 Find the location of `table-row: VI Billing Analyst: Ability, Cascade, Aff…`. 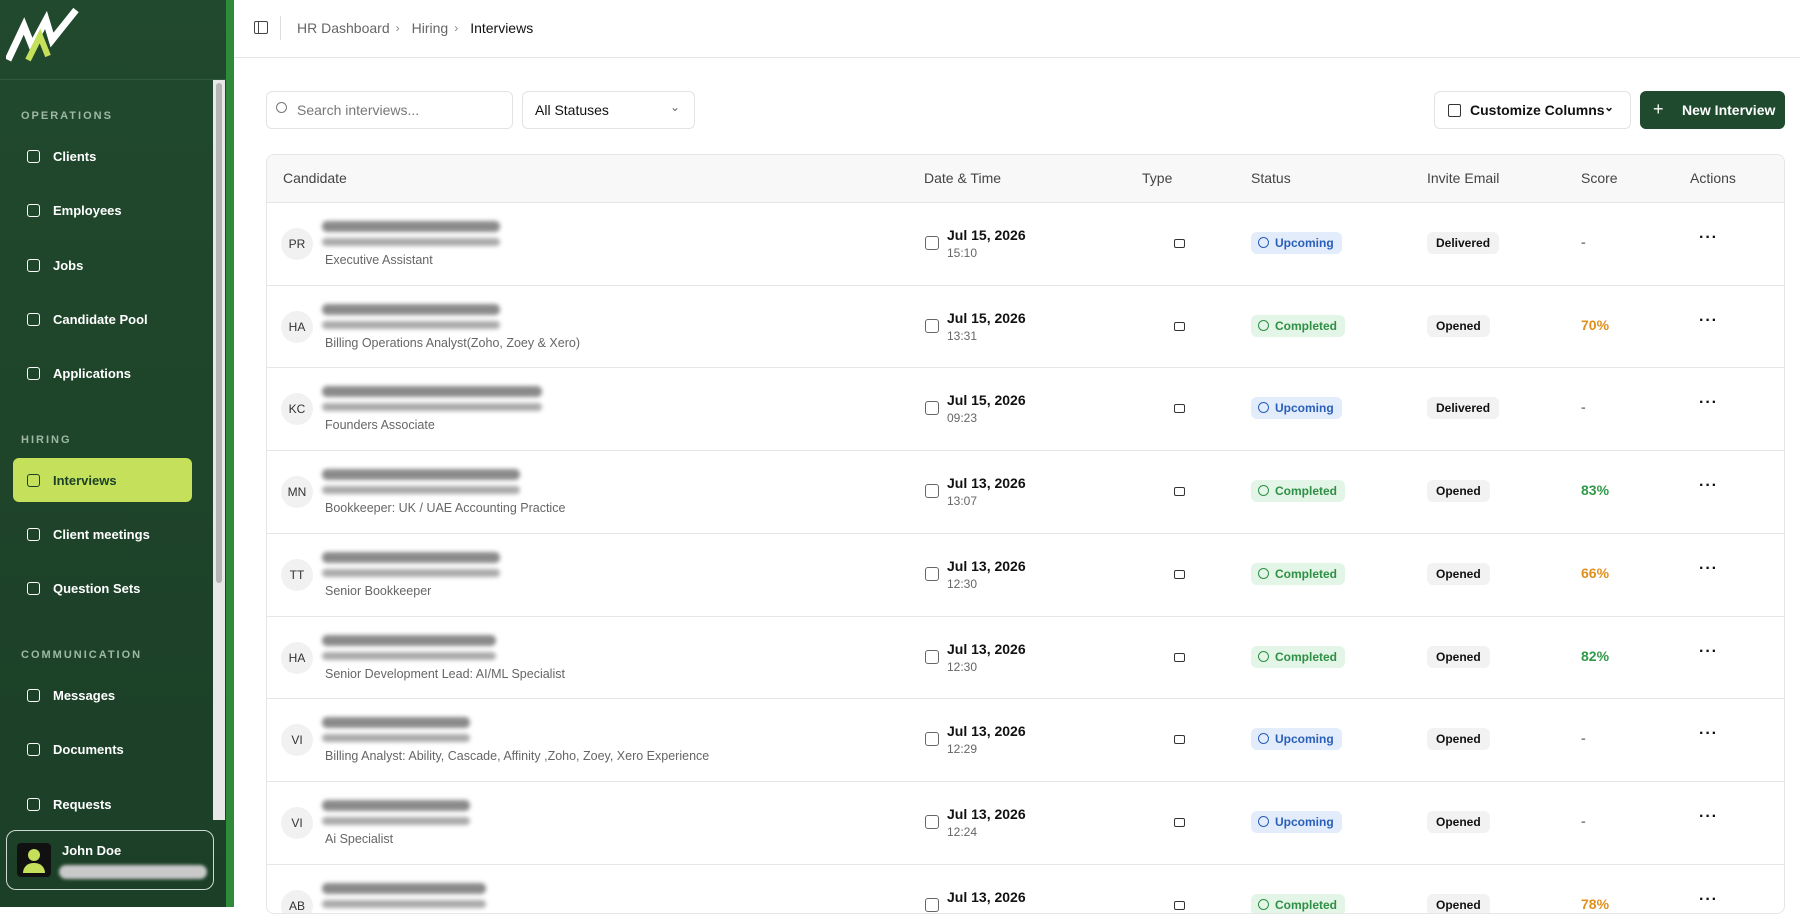

table-row: VI Billing Analyst: Ability, Cascade, Aff… is located at coordinates (1025, 739).